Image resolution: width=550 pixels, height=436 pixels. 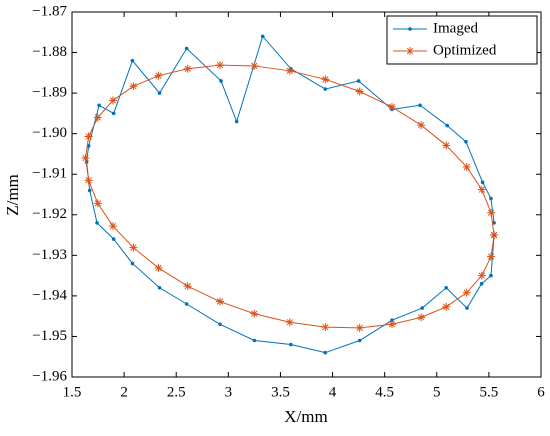 What do you see at coordinates (49, 174) in the screenshot?
I see `y-tick-label: −1.91` at bounding box center [49, 174].